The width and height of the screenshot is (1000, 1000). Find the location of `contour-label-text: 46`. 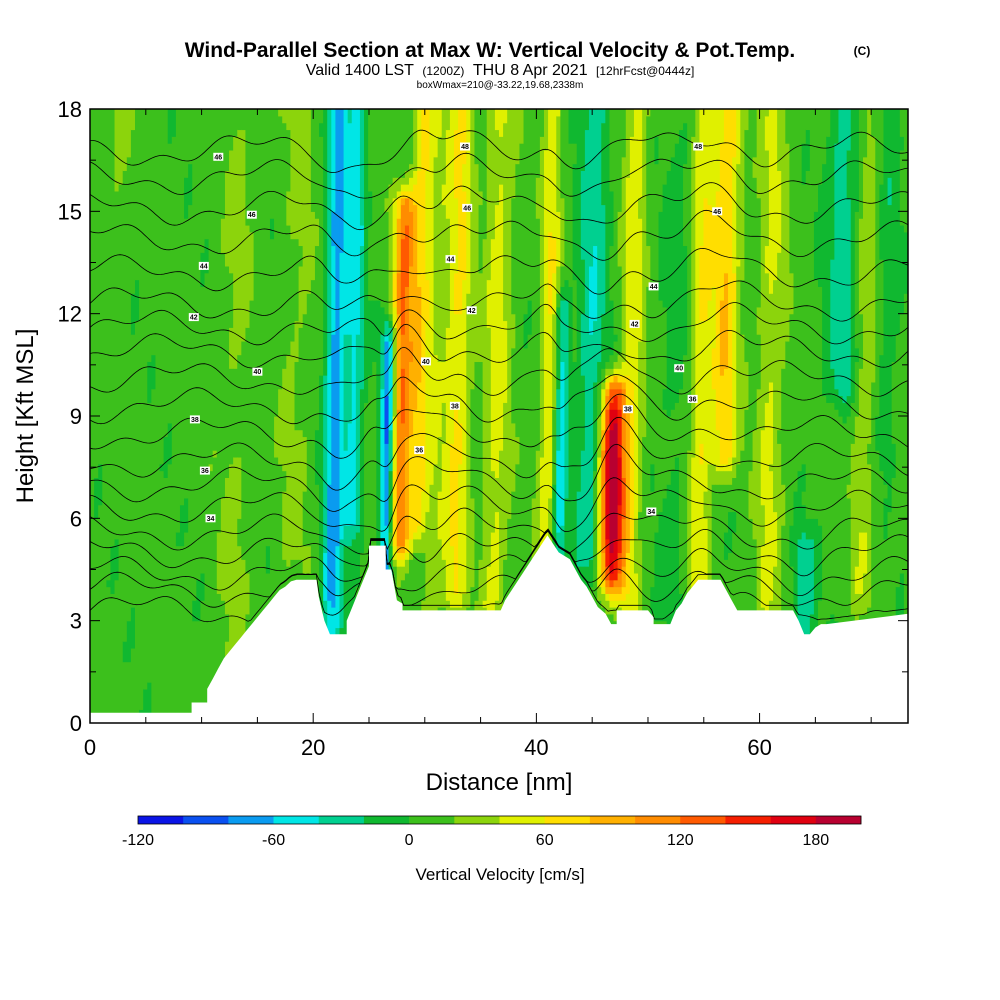

contour-label-text: 46 is located at coordinates (717, 212).